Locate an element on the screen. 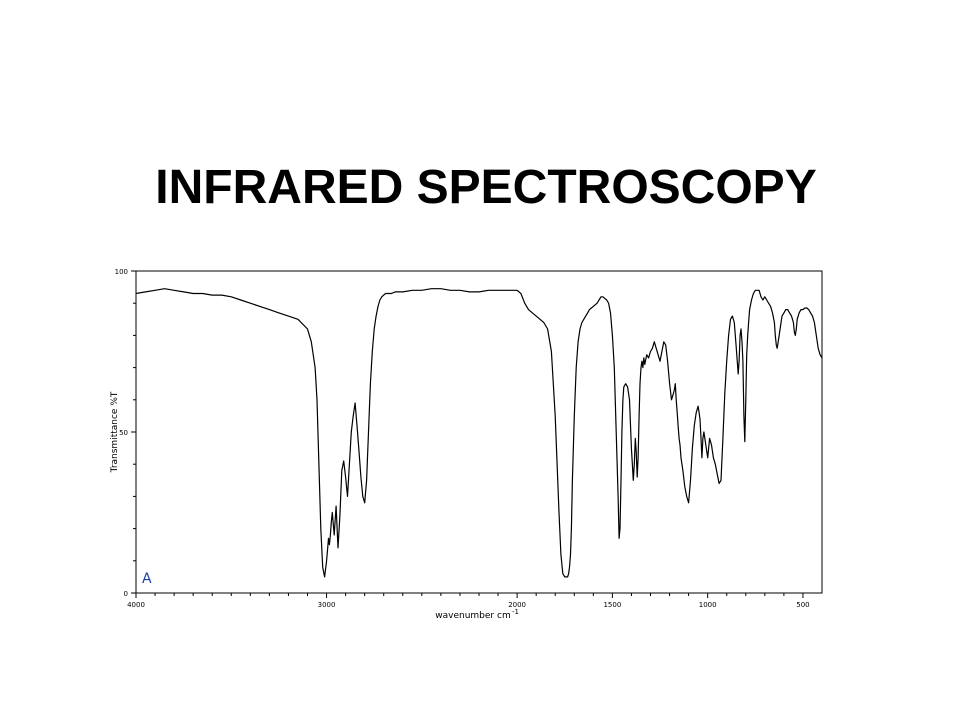  slide-title: INFRARED SPECTROSCOPY is located at coordinates (486, 187).